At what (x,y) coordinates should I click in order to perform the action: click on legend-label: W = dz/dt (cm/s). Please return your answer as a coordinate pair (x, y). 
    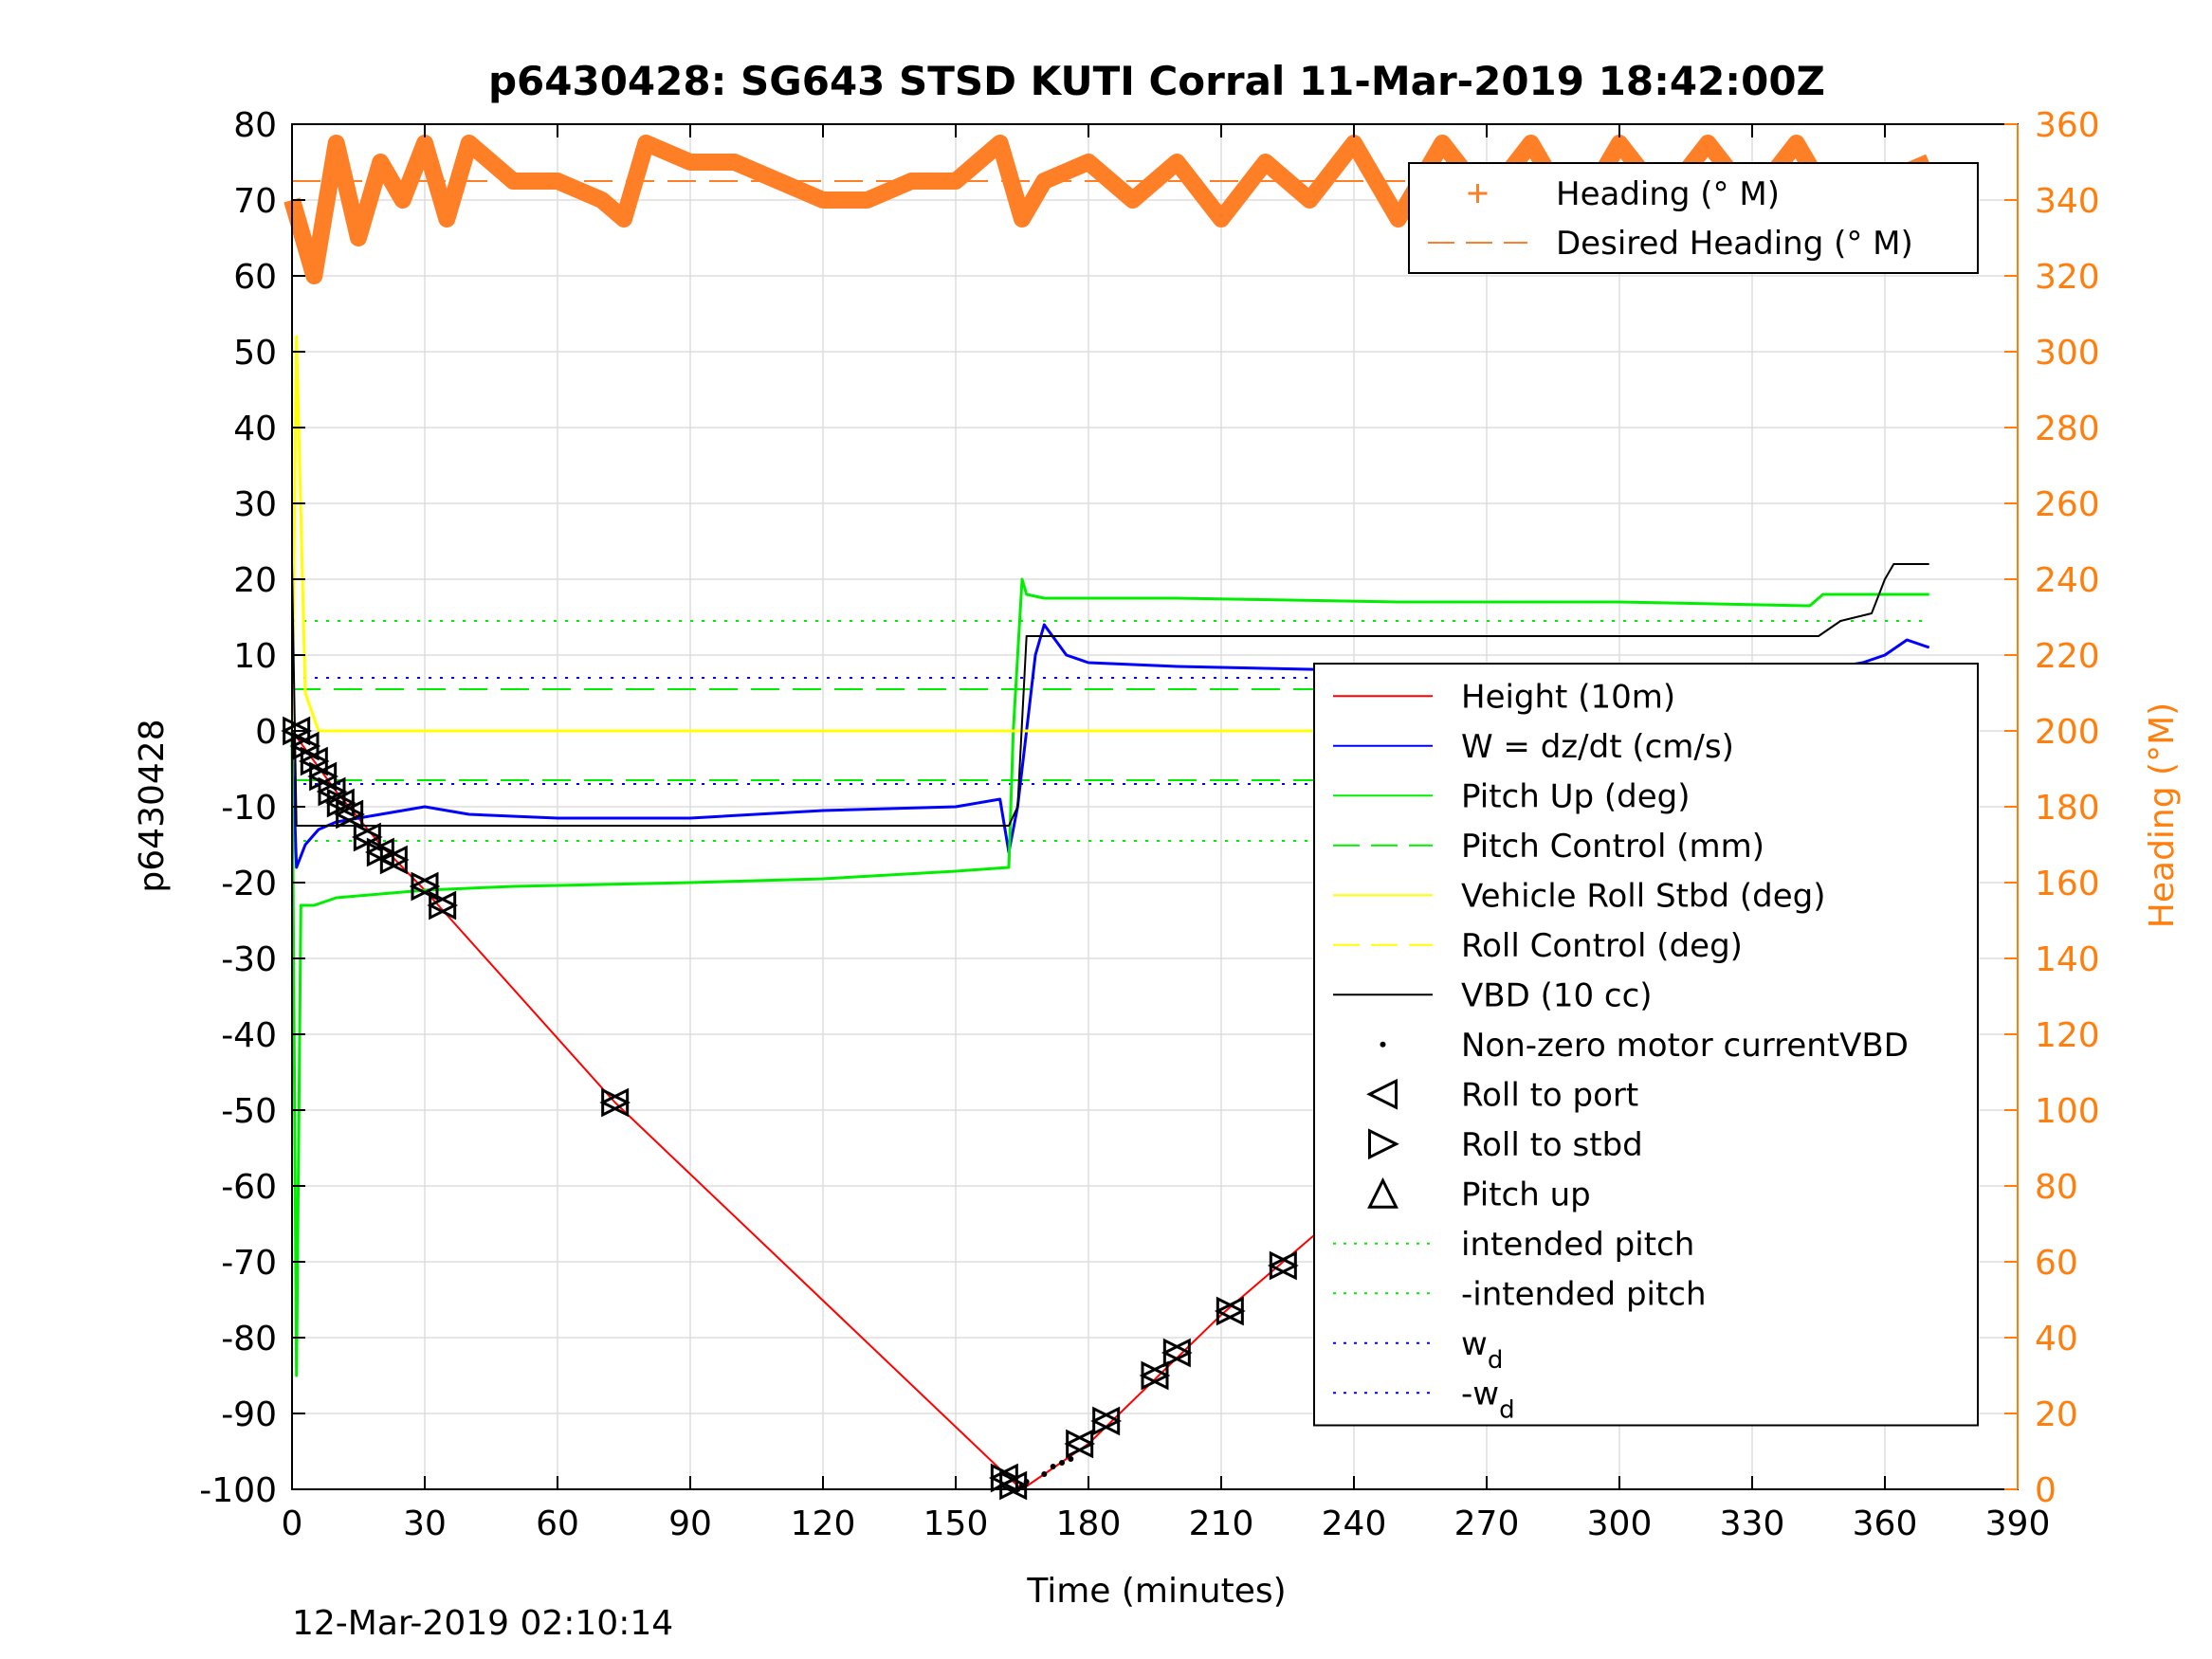
    Looking at the image, I should click on (1597, 747).